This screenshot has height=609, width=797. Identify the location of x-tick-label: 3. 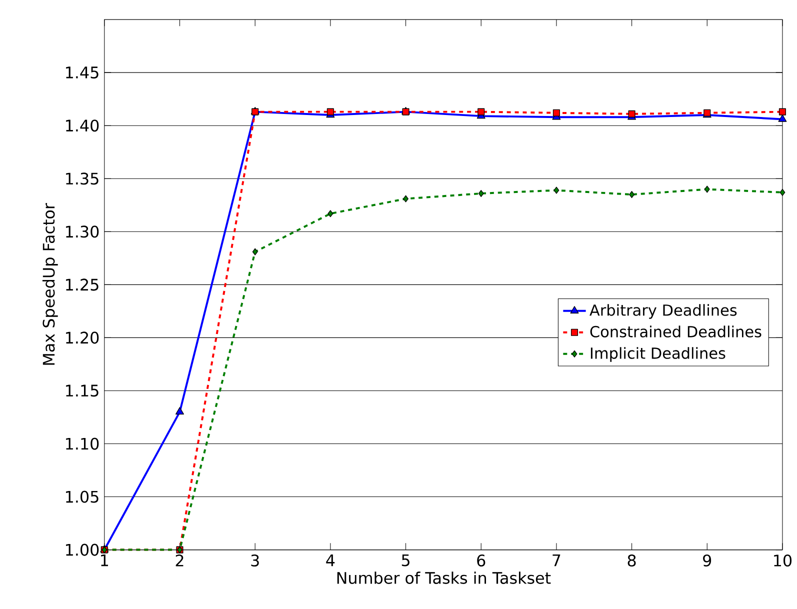
(255, 560).